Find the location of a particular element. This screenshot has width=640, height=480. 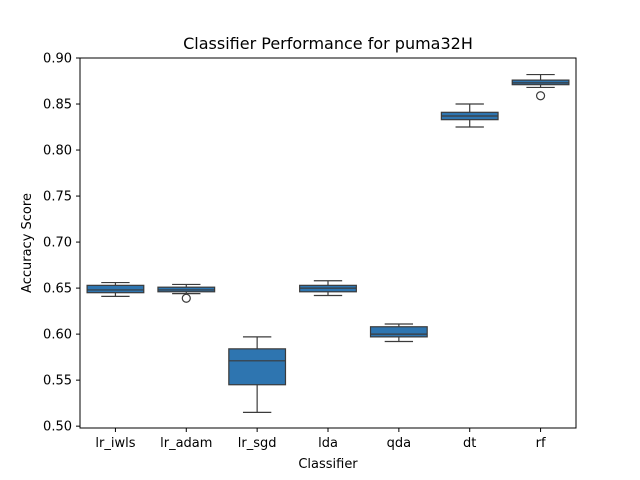

y-tick-label: 0.50 is located at coordinates (57, 427).